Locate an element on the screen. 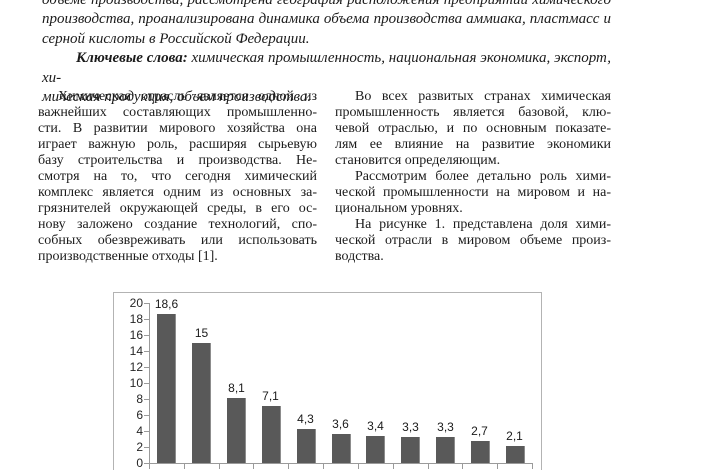 The height and width of the screenshot is (470, 709). bar-value-label: 2,7 is located at coordinates (479, 431).